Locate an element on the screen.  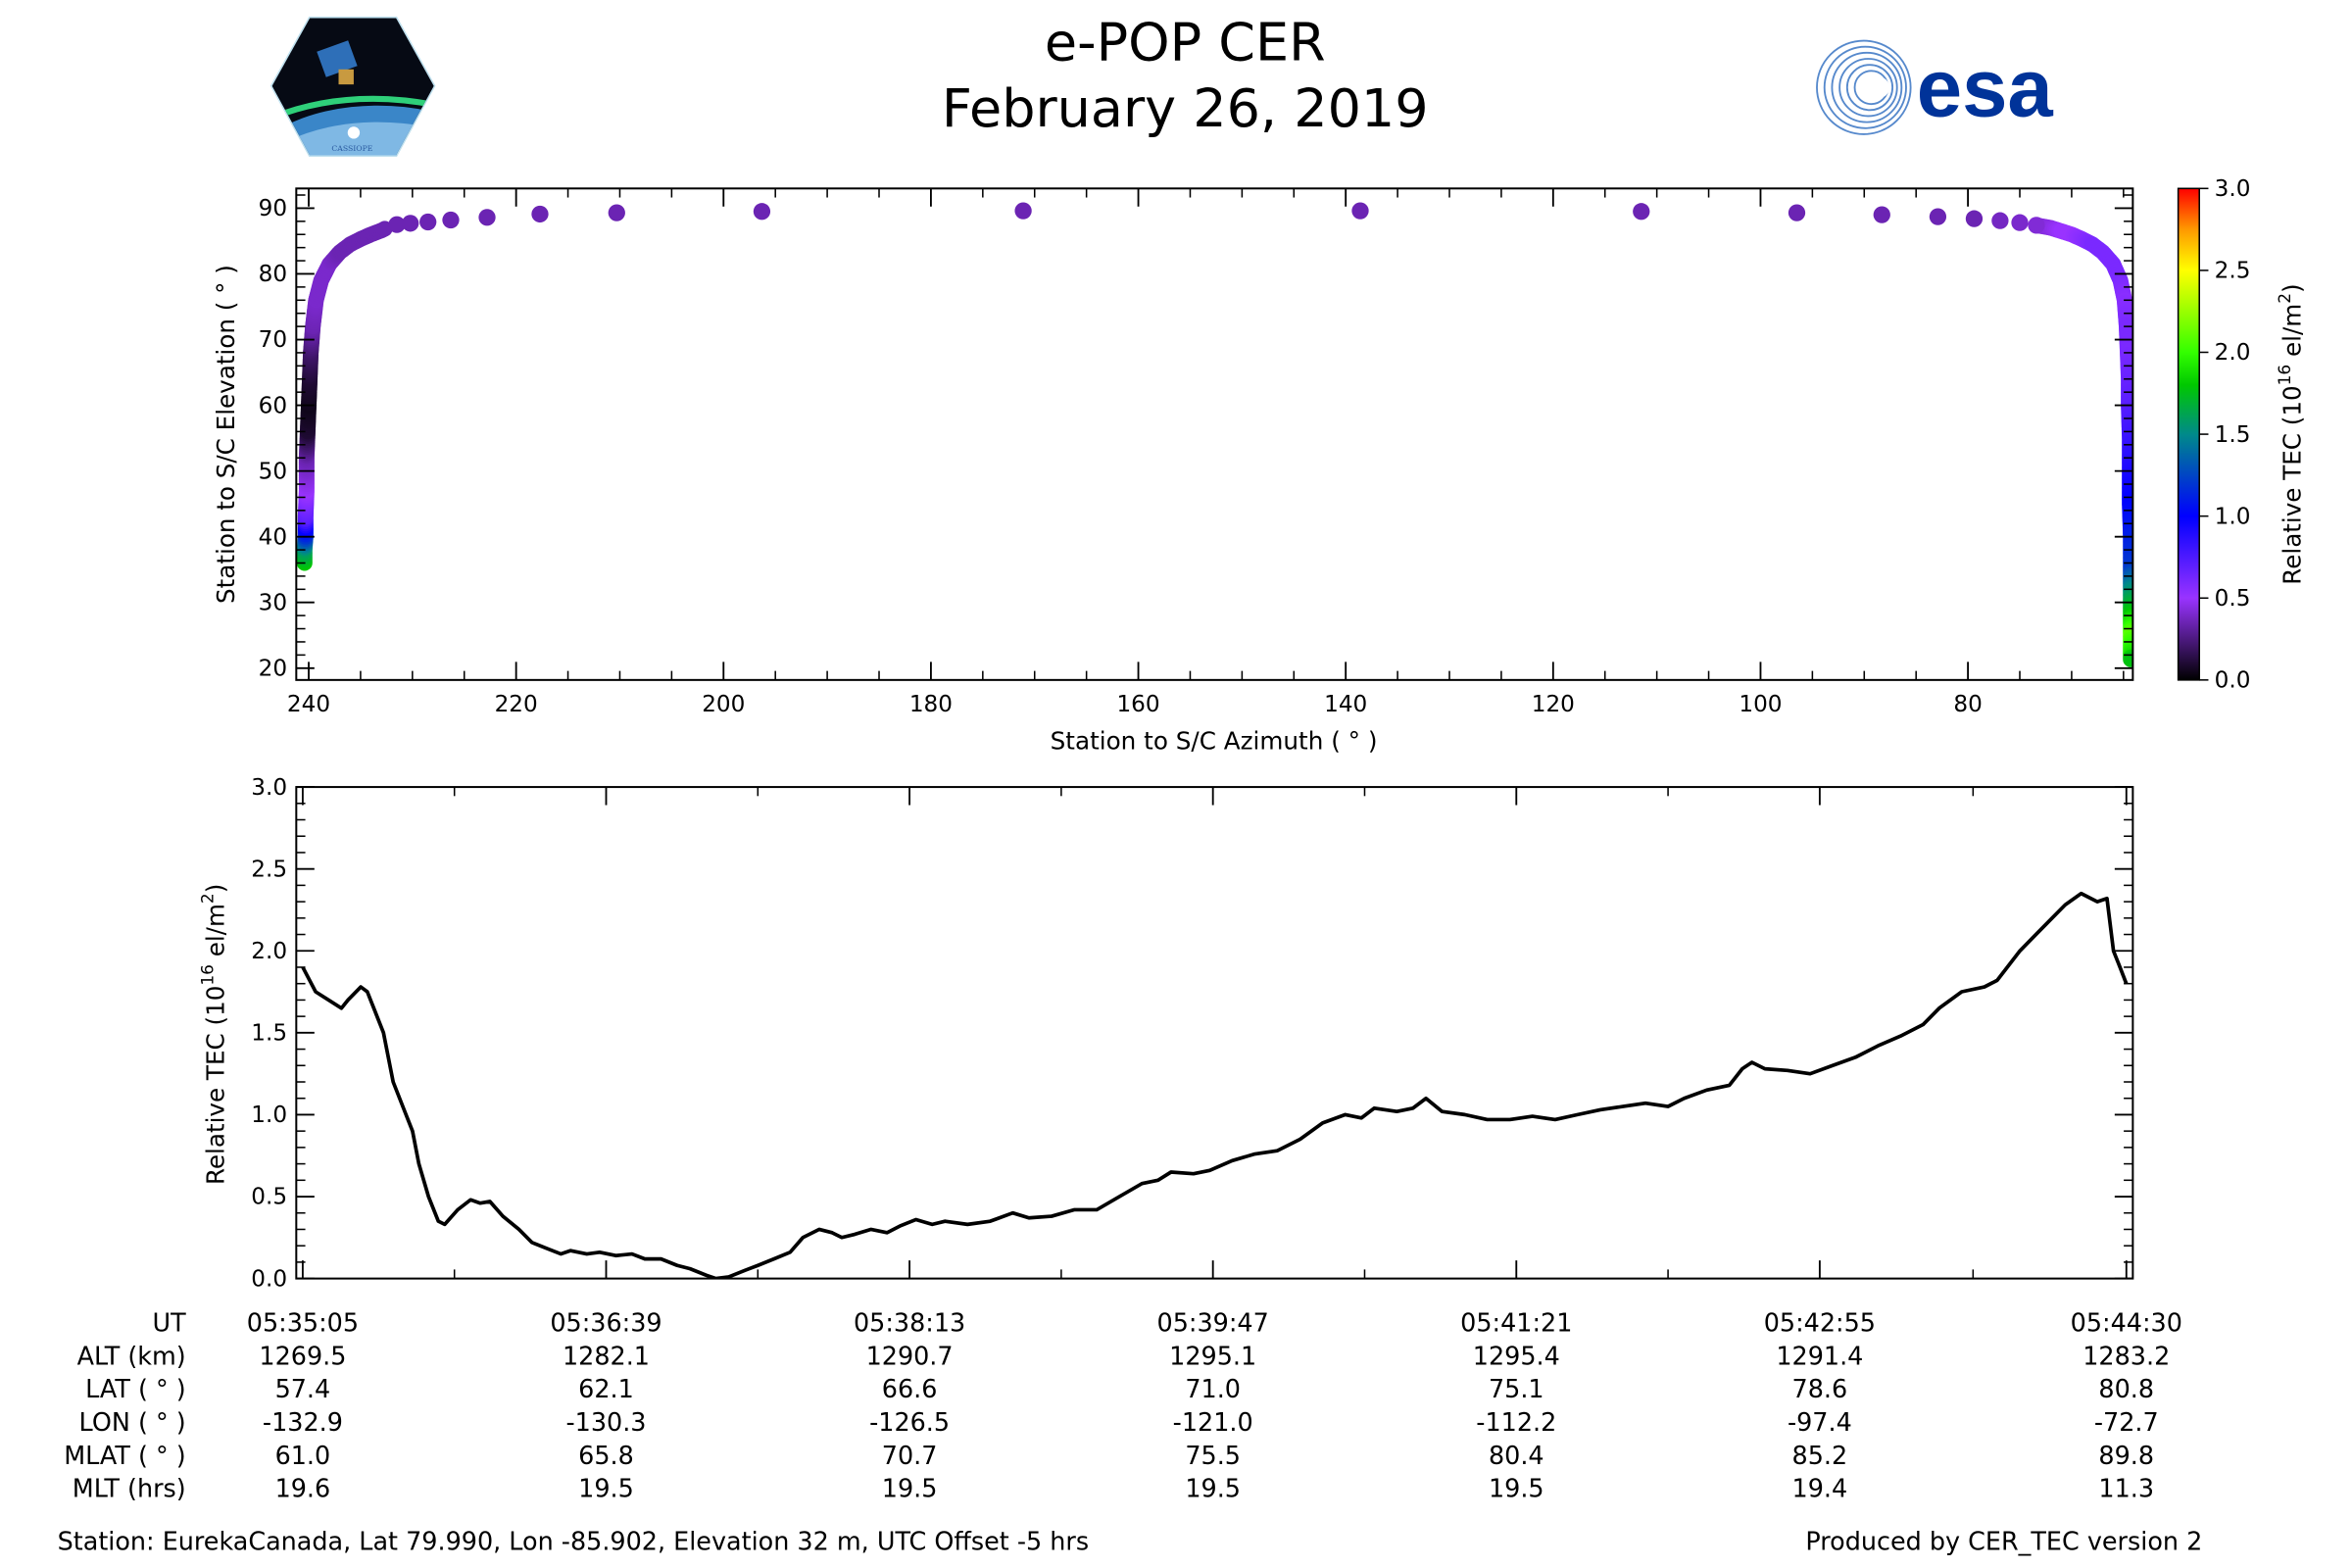
table-cell: 11.3 is located at coordinates (2126, 1488).